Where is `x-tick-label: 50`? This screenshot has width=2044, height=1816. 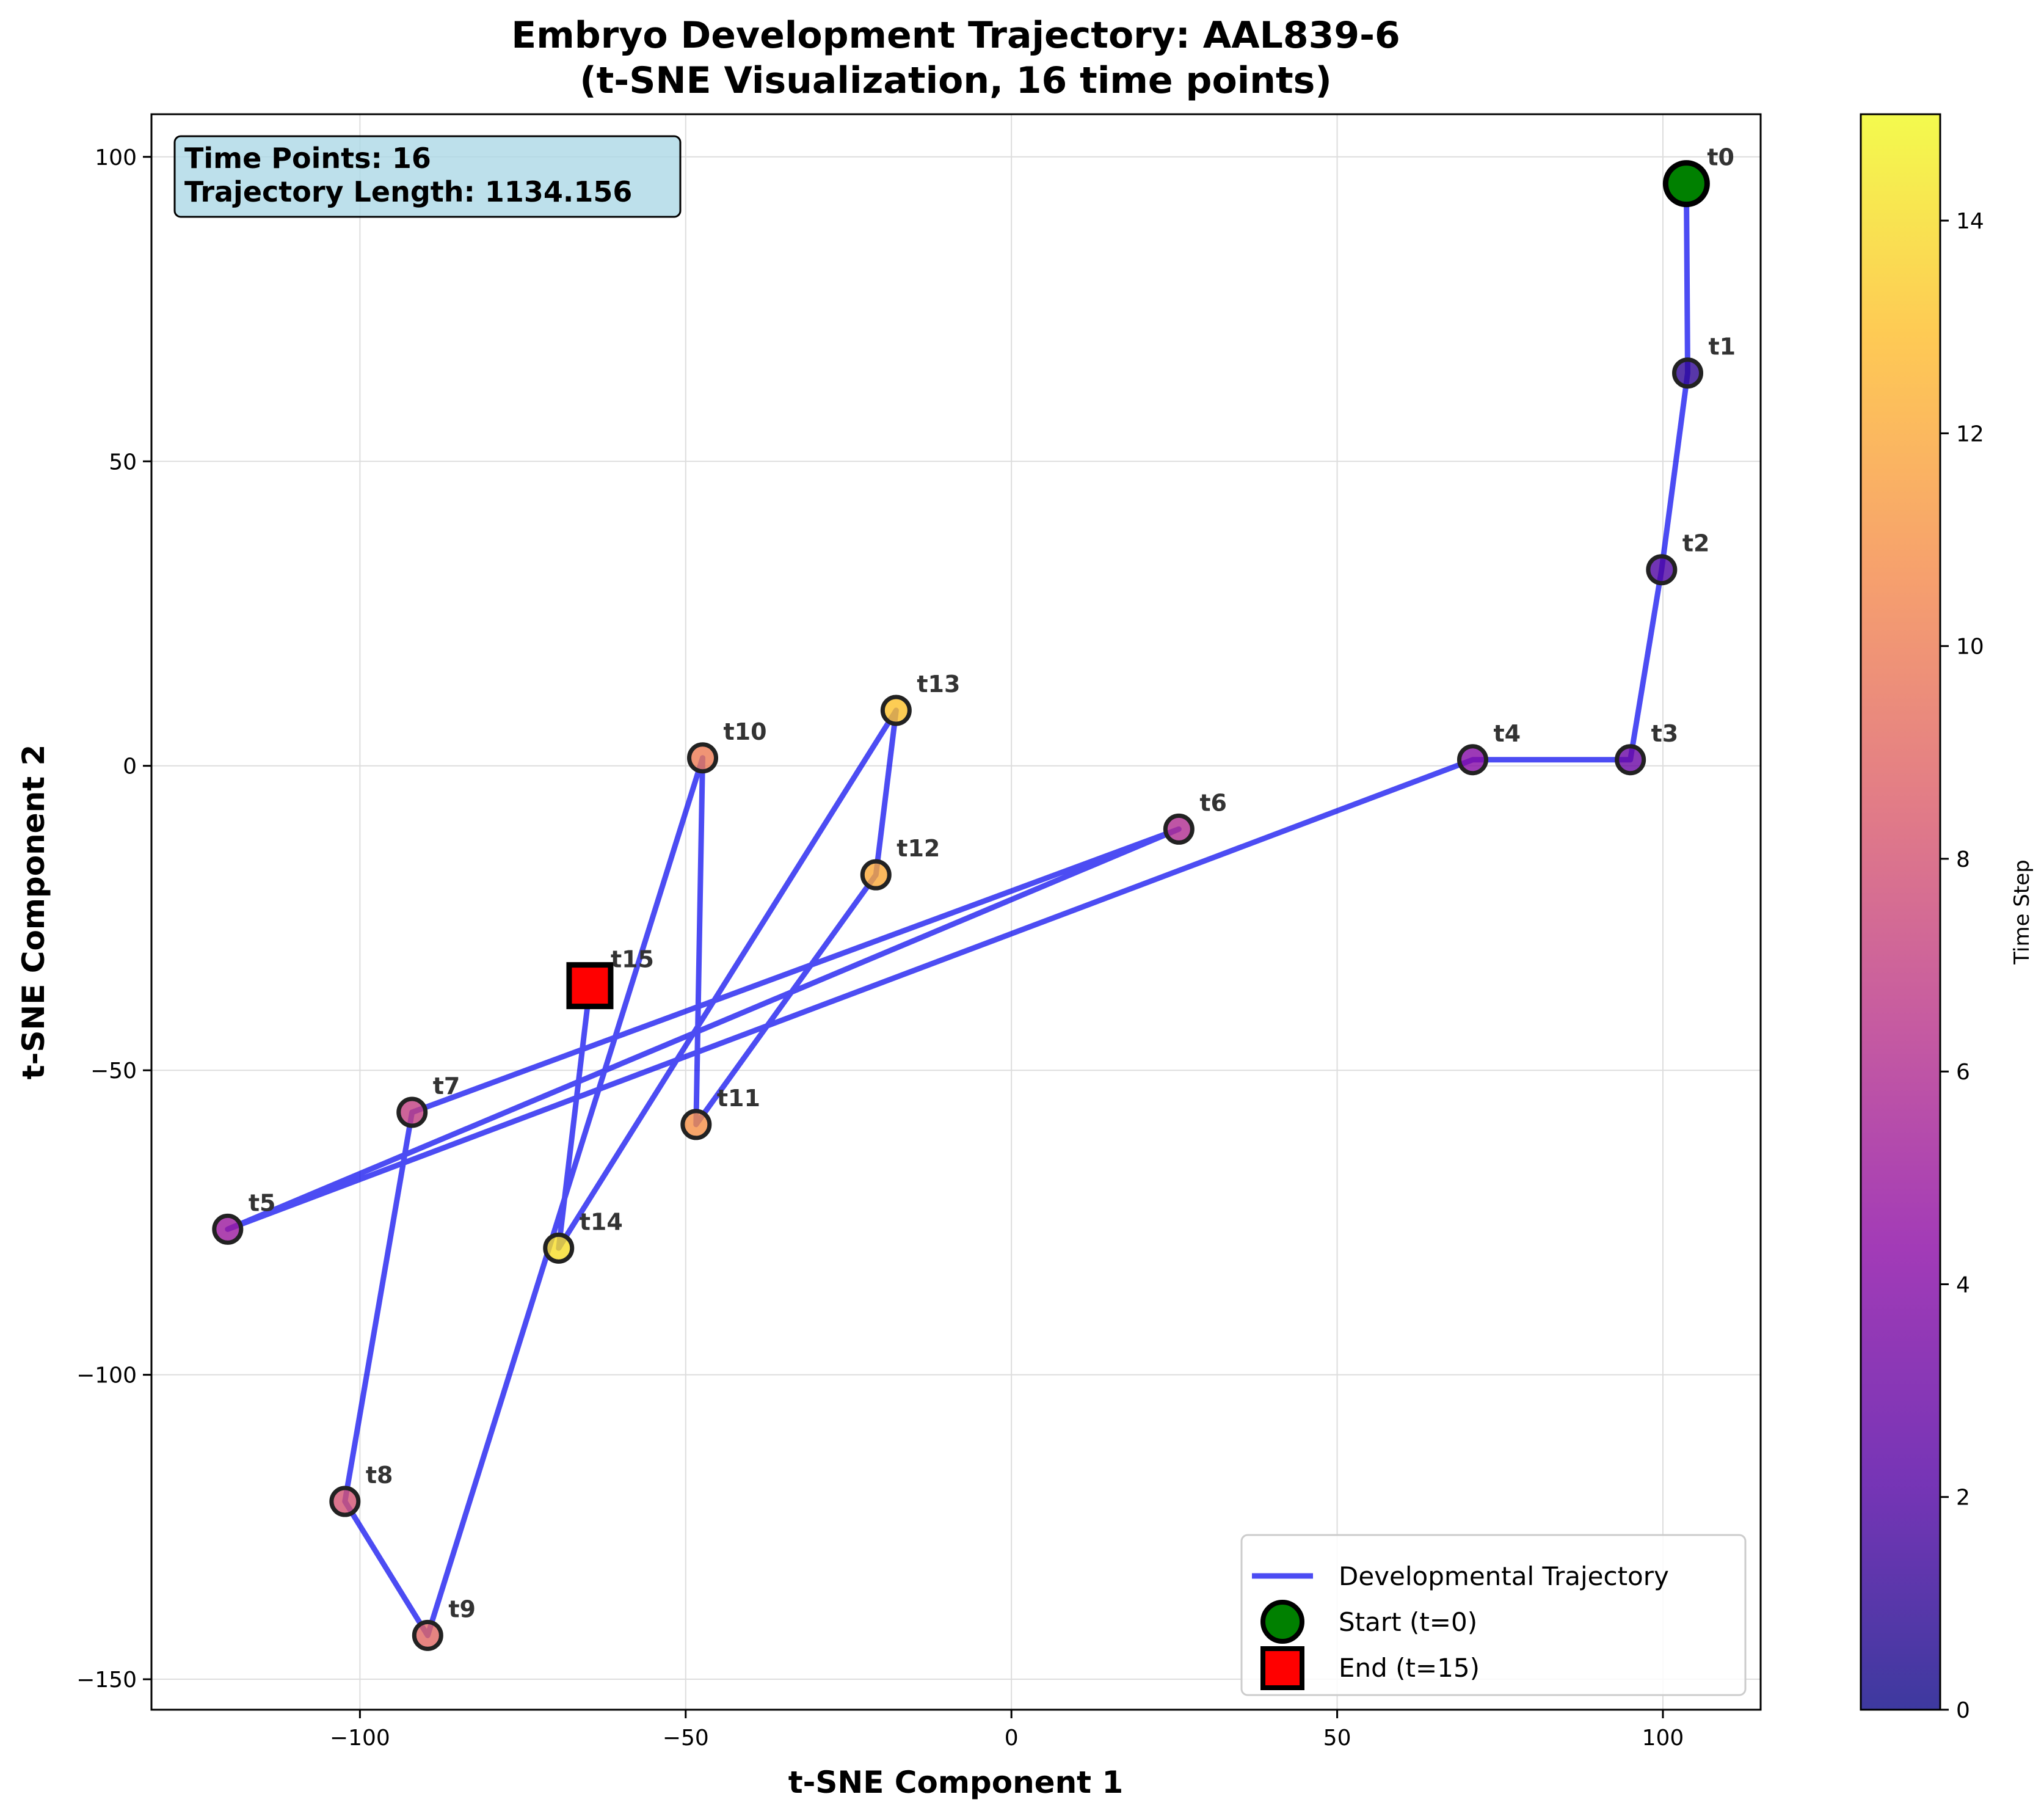
x-tick-label: 50 is located at coordinates (1337, 1738).